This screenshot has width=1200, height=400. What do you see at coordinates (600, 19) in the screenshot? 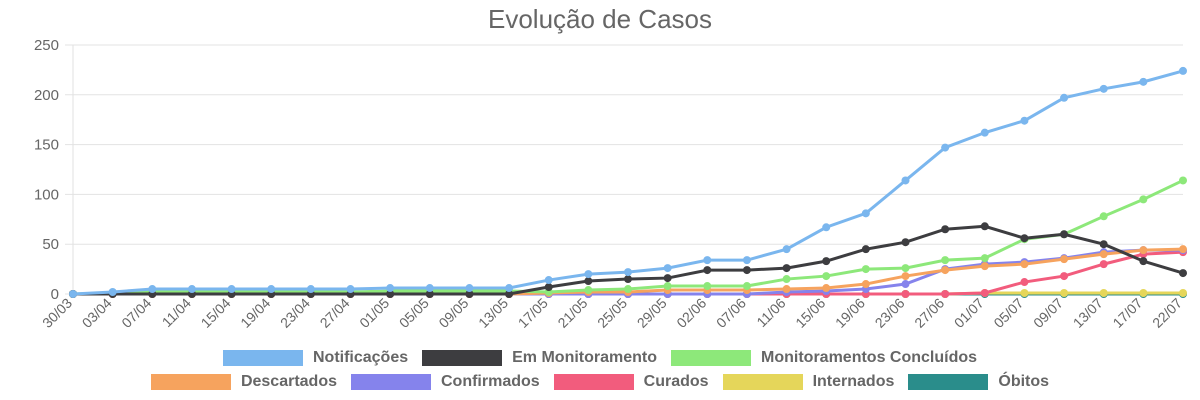
I see `chart-title: Evolução de Casos` at bounding box center [600, 19].